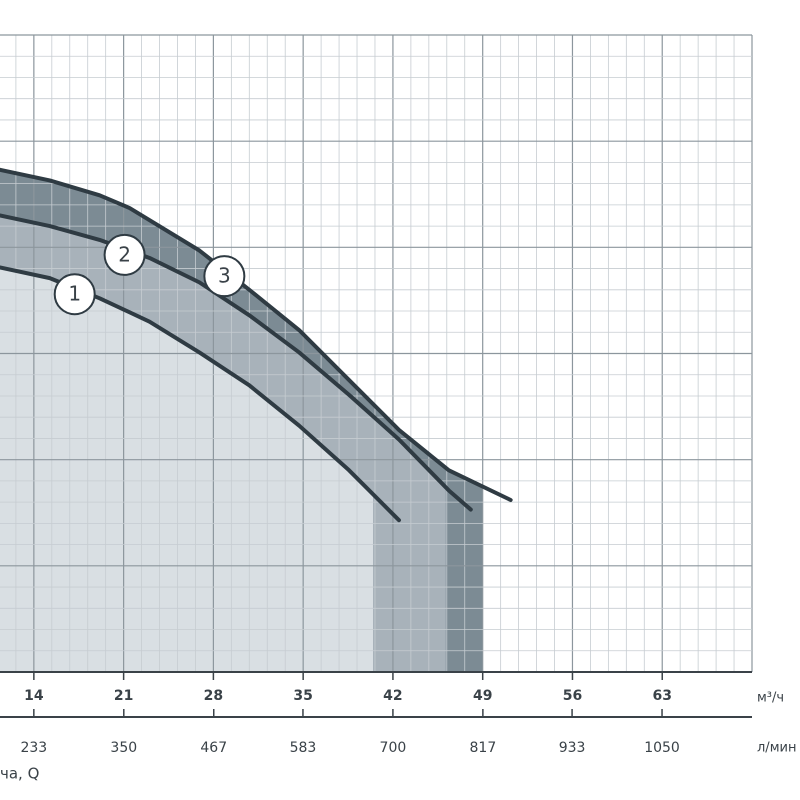  I want to click on x-tick-label: 14, so click(34, 696).